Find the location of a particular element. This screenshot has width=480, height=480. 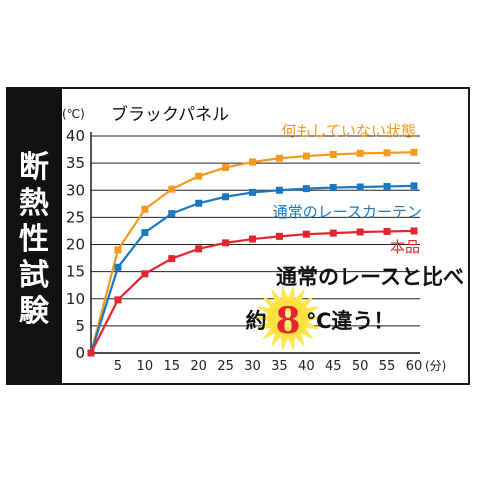

x-tick-label: 45 is located at coordinates (333, 366).